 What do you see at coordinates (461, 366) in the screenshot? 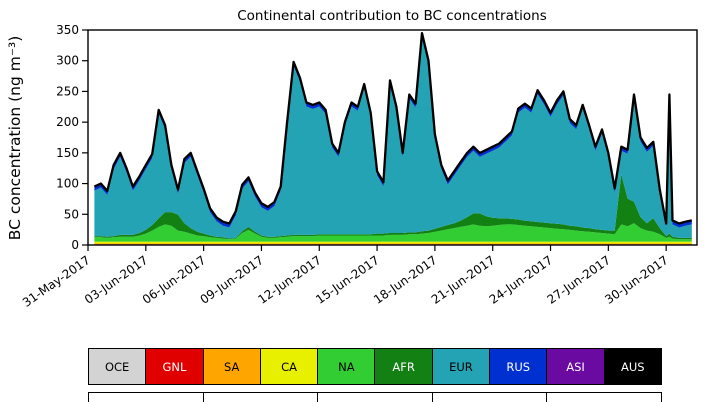
I see `legend-item-EUR: EUR` at bounding box center [461, 366].